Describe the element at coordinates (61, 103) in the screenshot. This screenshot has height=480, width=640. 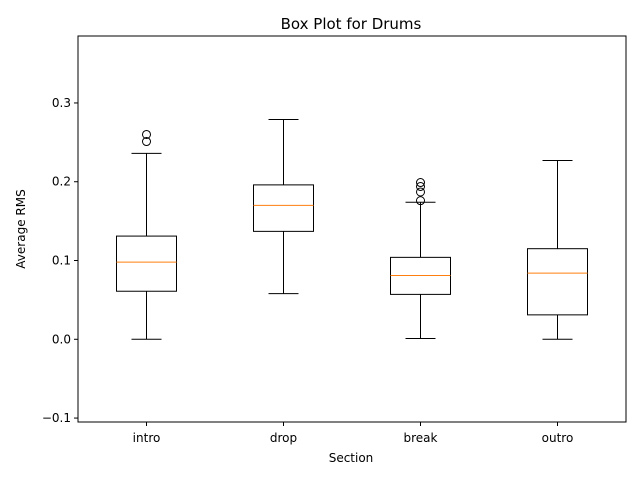
I see `y-tick-label: 0.3` at that location.